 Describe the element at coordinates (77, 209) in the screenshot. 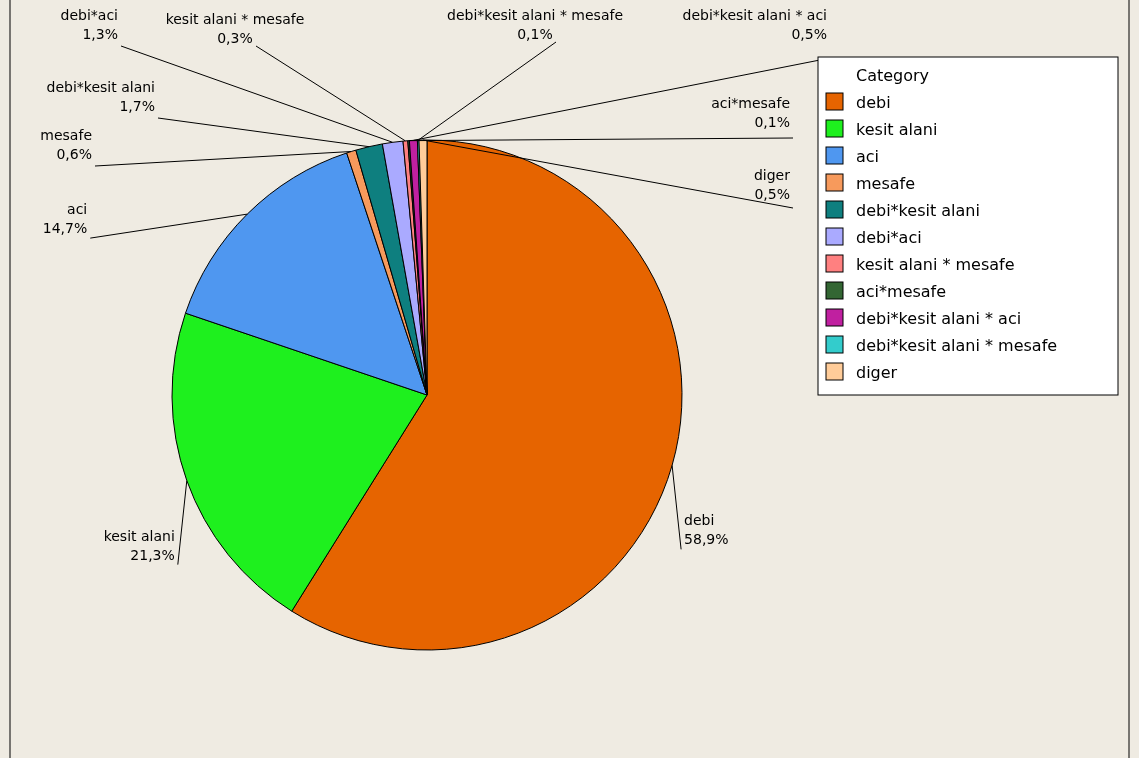

I see `slice-label: aci` at that location.